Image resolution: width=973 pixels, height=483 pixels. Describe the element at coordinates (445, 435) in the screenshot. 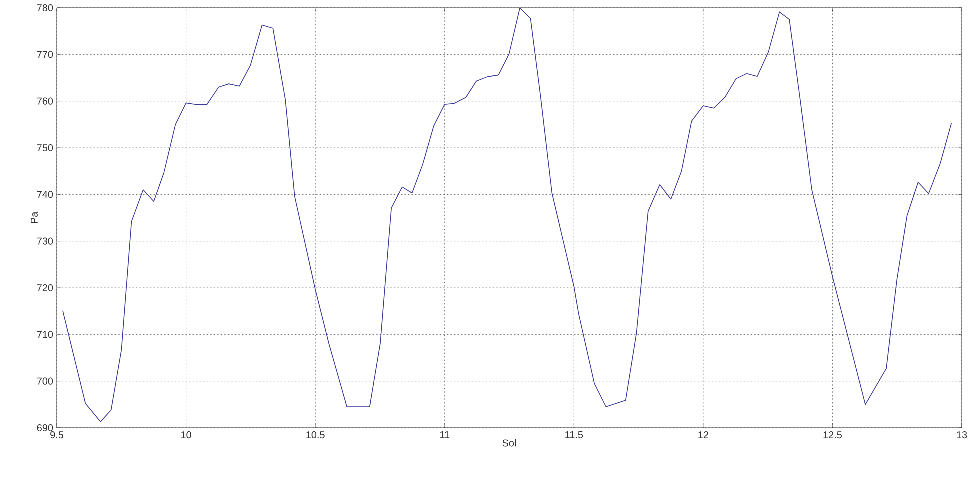

I see `x-tick-label: 11` at that location.